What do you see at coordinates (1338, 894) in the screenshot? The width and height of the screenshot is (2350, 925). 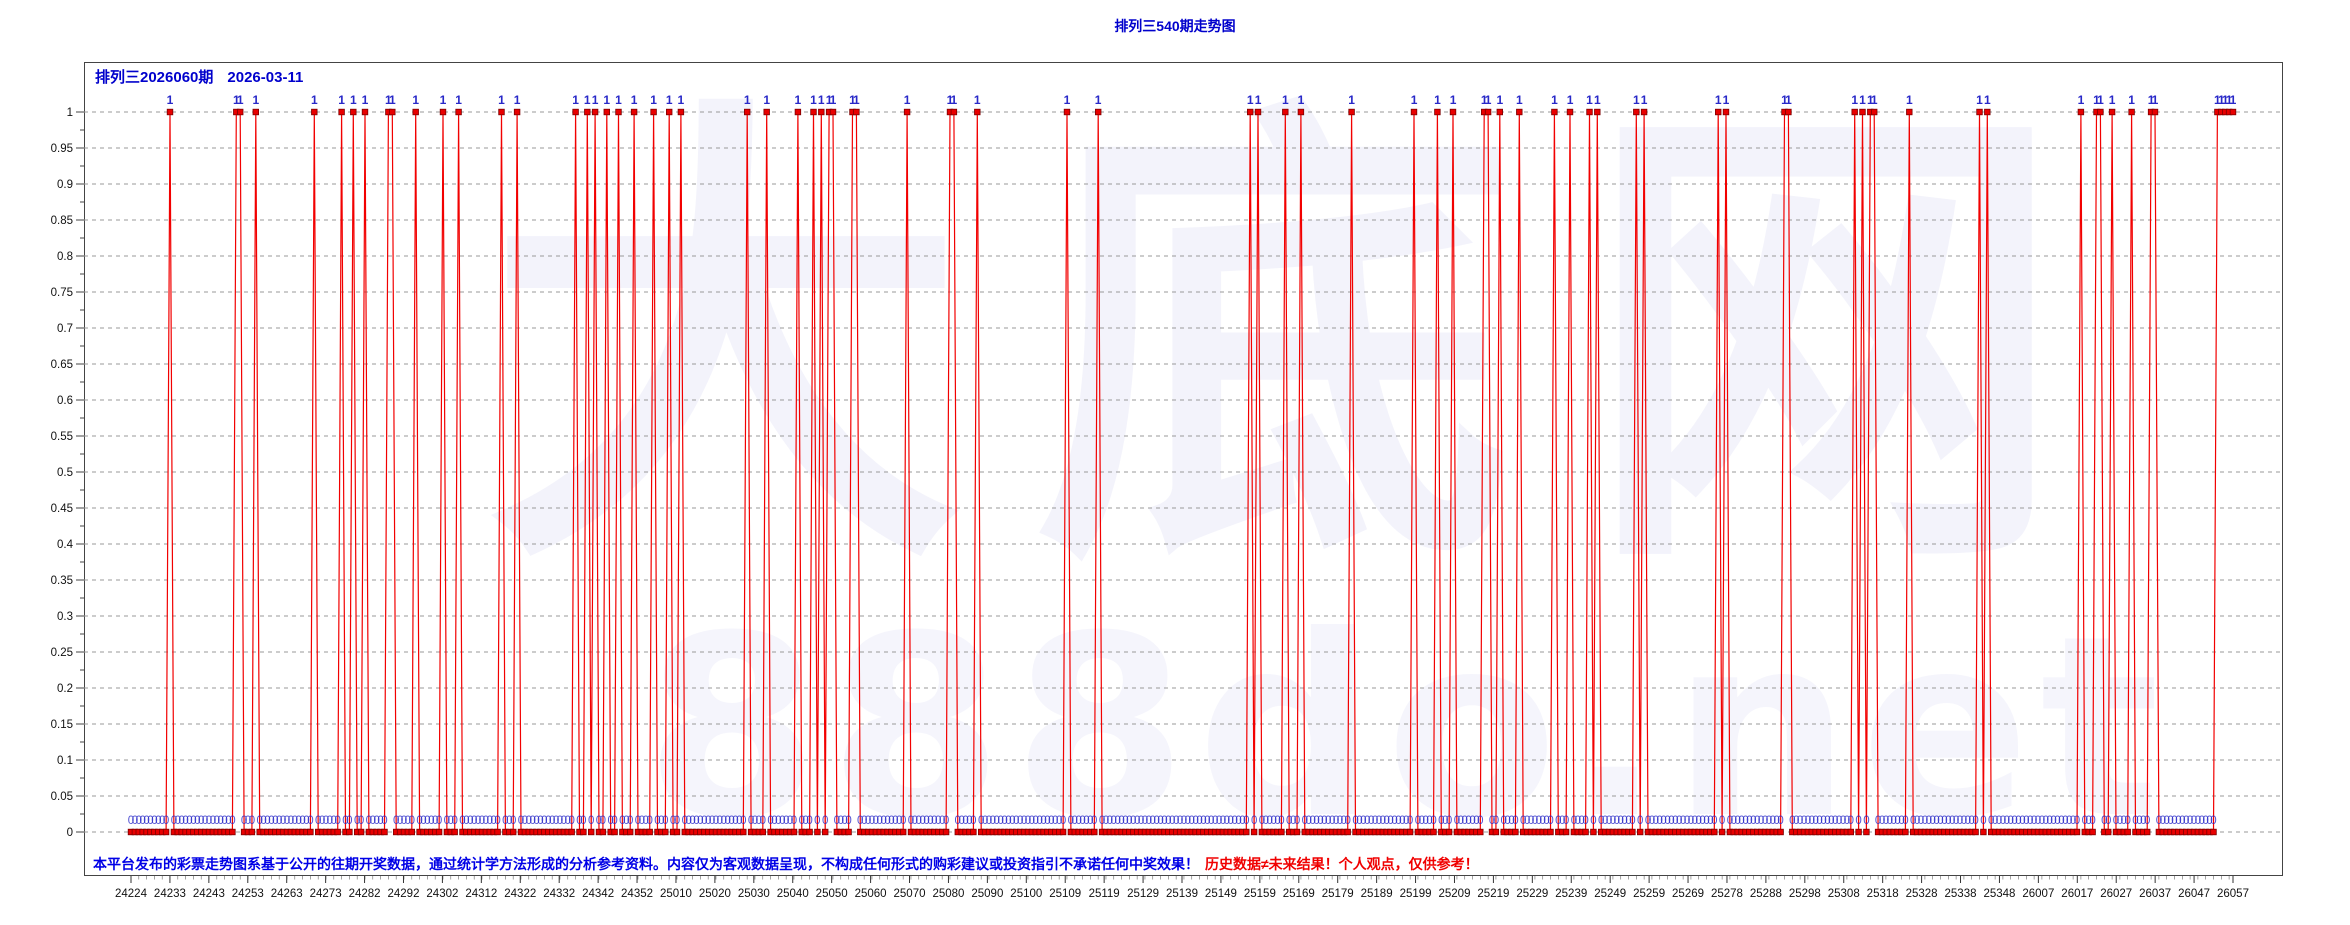 I see `svg-text: 25179` at bounding box center [1338, 894].